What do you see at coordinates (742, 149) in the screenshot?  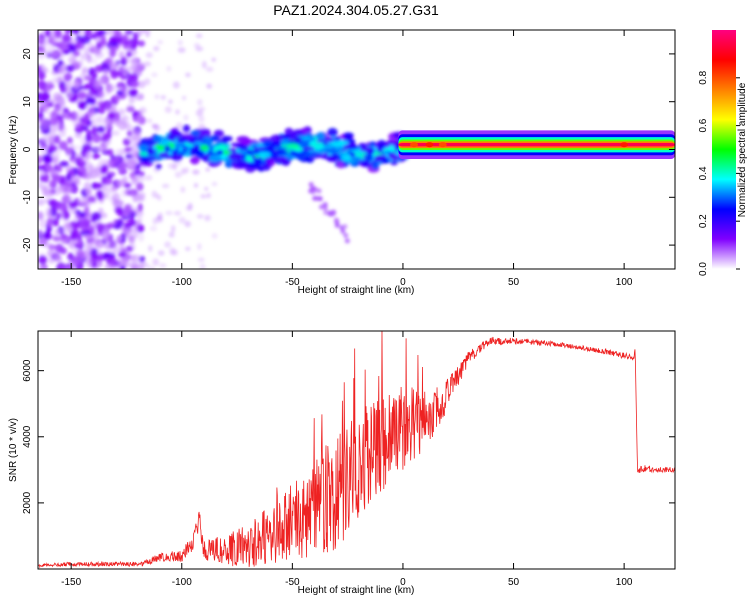 I see `colorbar-label: Normalized spectral amplitude` at bounding box center [742, 149].